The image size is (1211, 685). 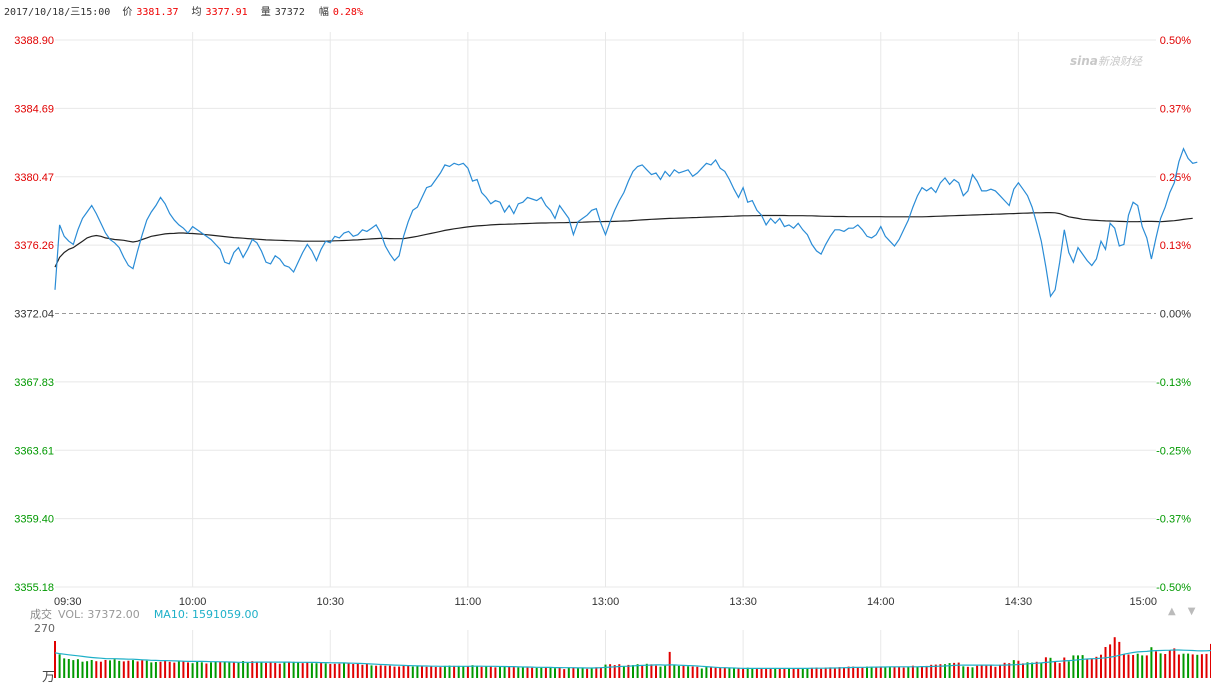 I want to click on price-value: 3381.37, so click(x=157, y=12).